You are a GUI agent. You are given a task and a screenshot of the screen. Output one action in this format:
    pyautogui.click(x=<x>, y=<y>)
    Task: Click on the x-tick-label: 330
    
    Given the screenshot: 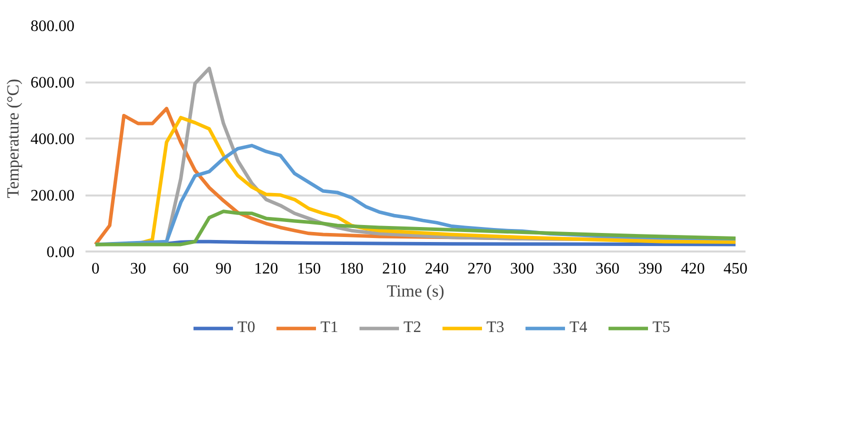 What is the action you would take?
    pyautogui.click(x=564, y=269)
    